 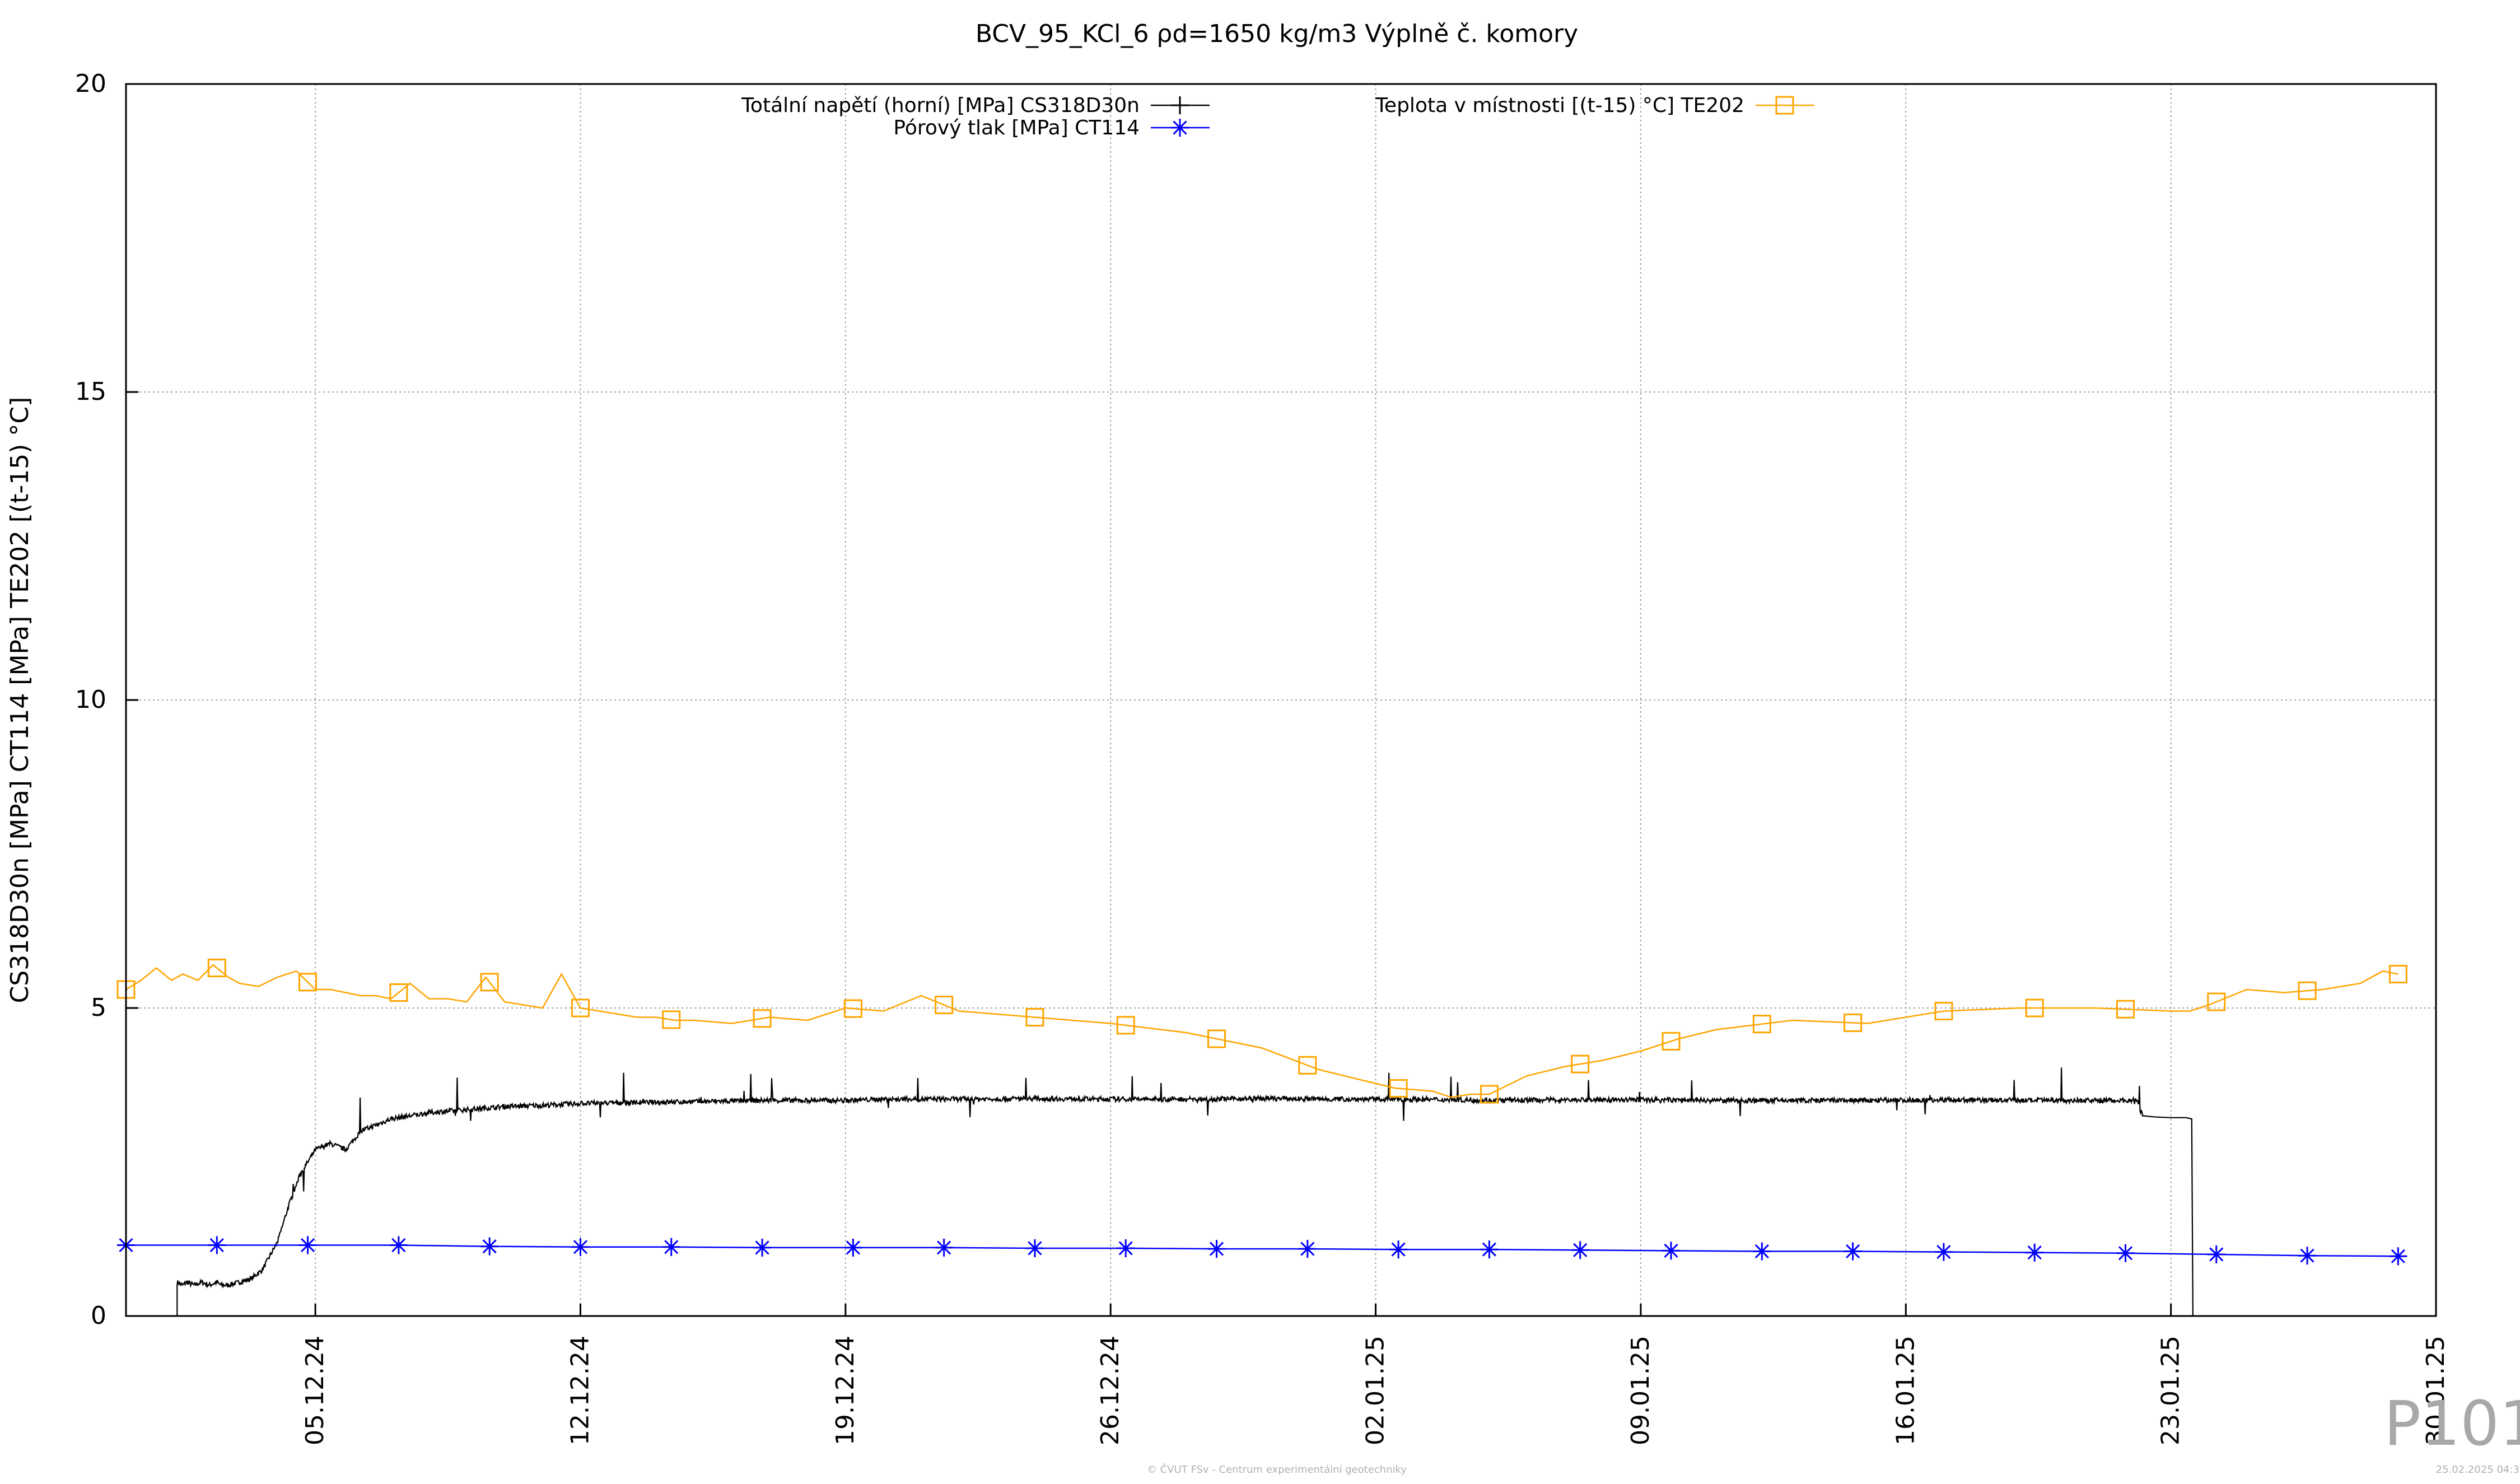 I want to click on legend-marker-ct114, so click(x=1180, y=128).